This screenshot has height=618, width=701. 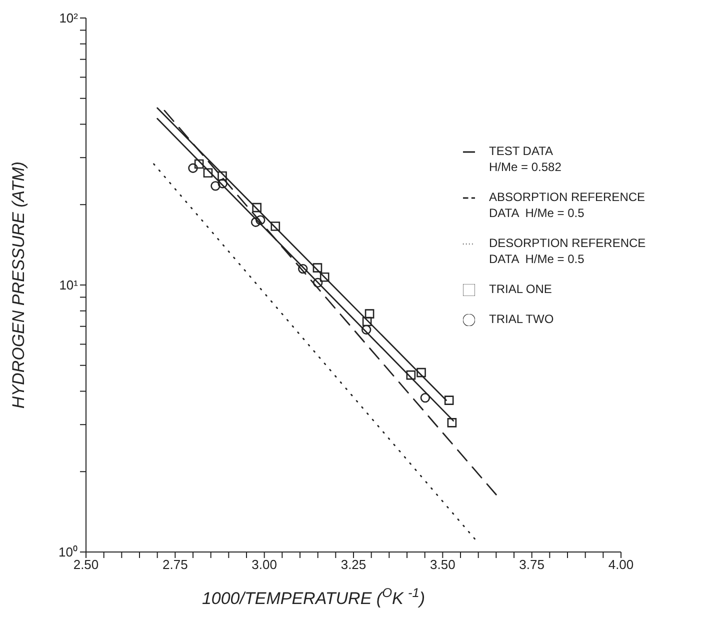 I want to click on legend-label: TRIAL TWO, so click(x=521, y=319).